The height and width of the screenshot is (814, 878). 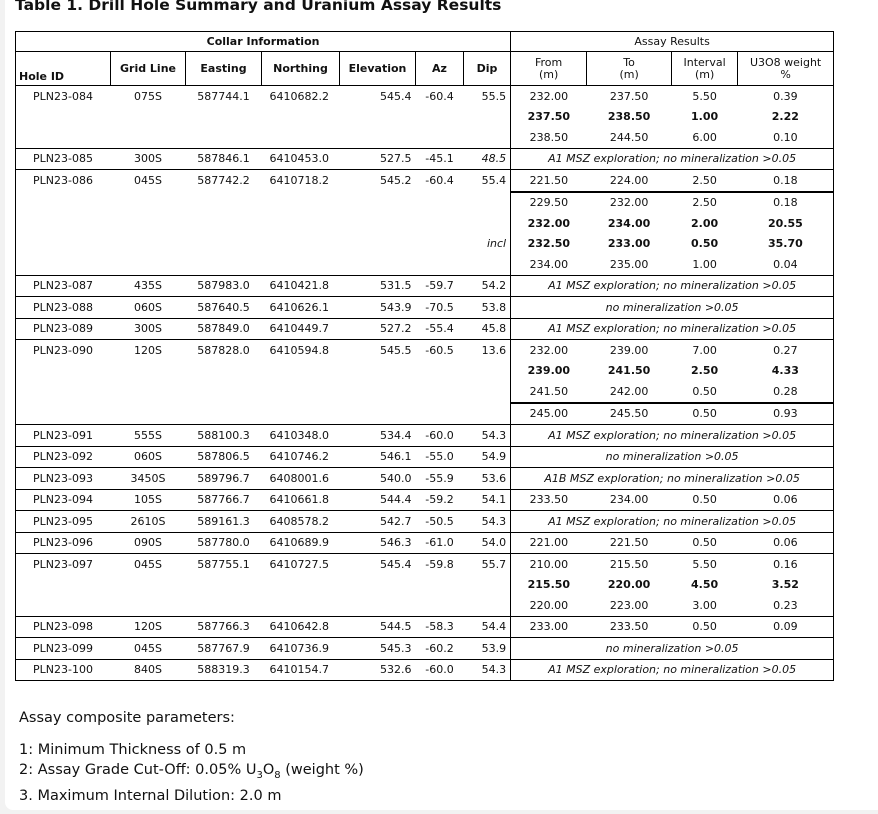 What do you see at coordinates (300, 68) in the screenshot?
I see `col-northing: Northing` at bounding box center [300, 68].